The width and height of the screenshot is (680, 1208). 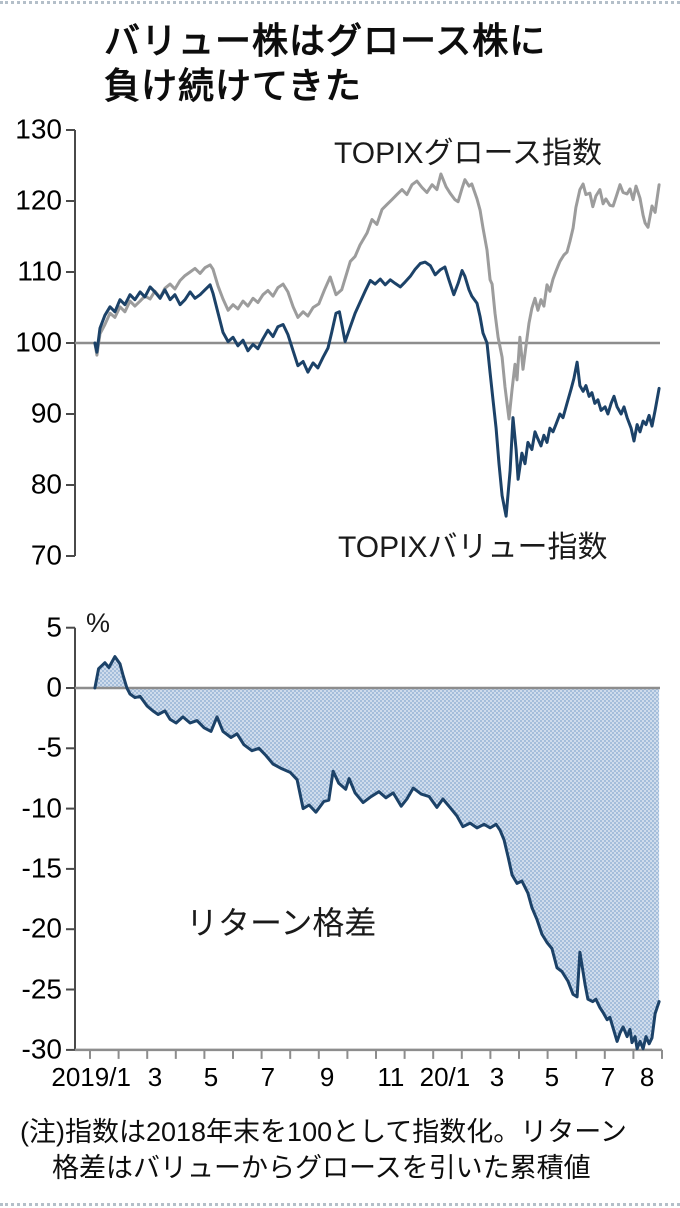 What do you see at coordinates (325, 40) in the screenshot?
I see `chart-title-line-1: バリュー株はグロース株に` at bounding box center [325, 40].